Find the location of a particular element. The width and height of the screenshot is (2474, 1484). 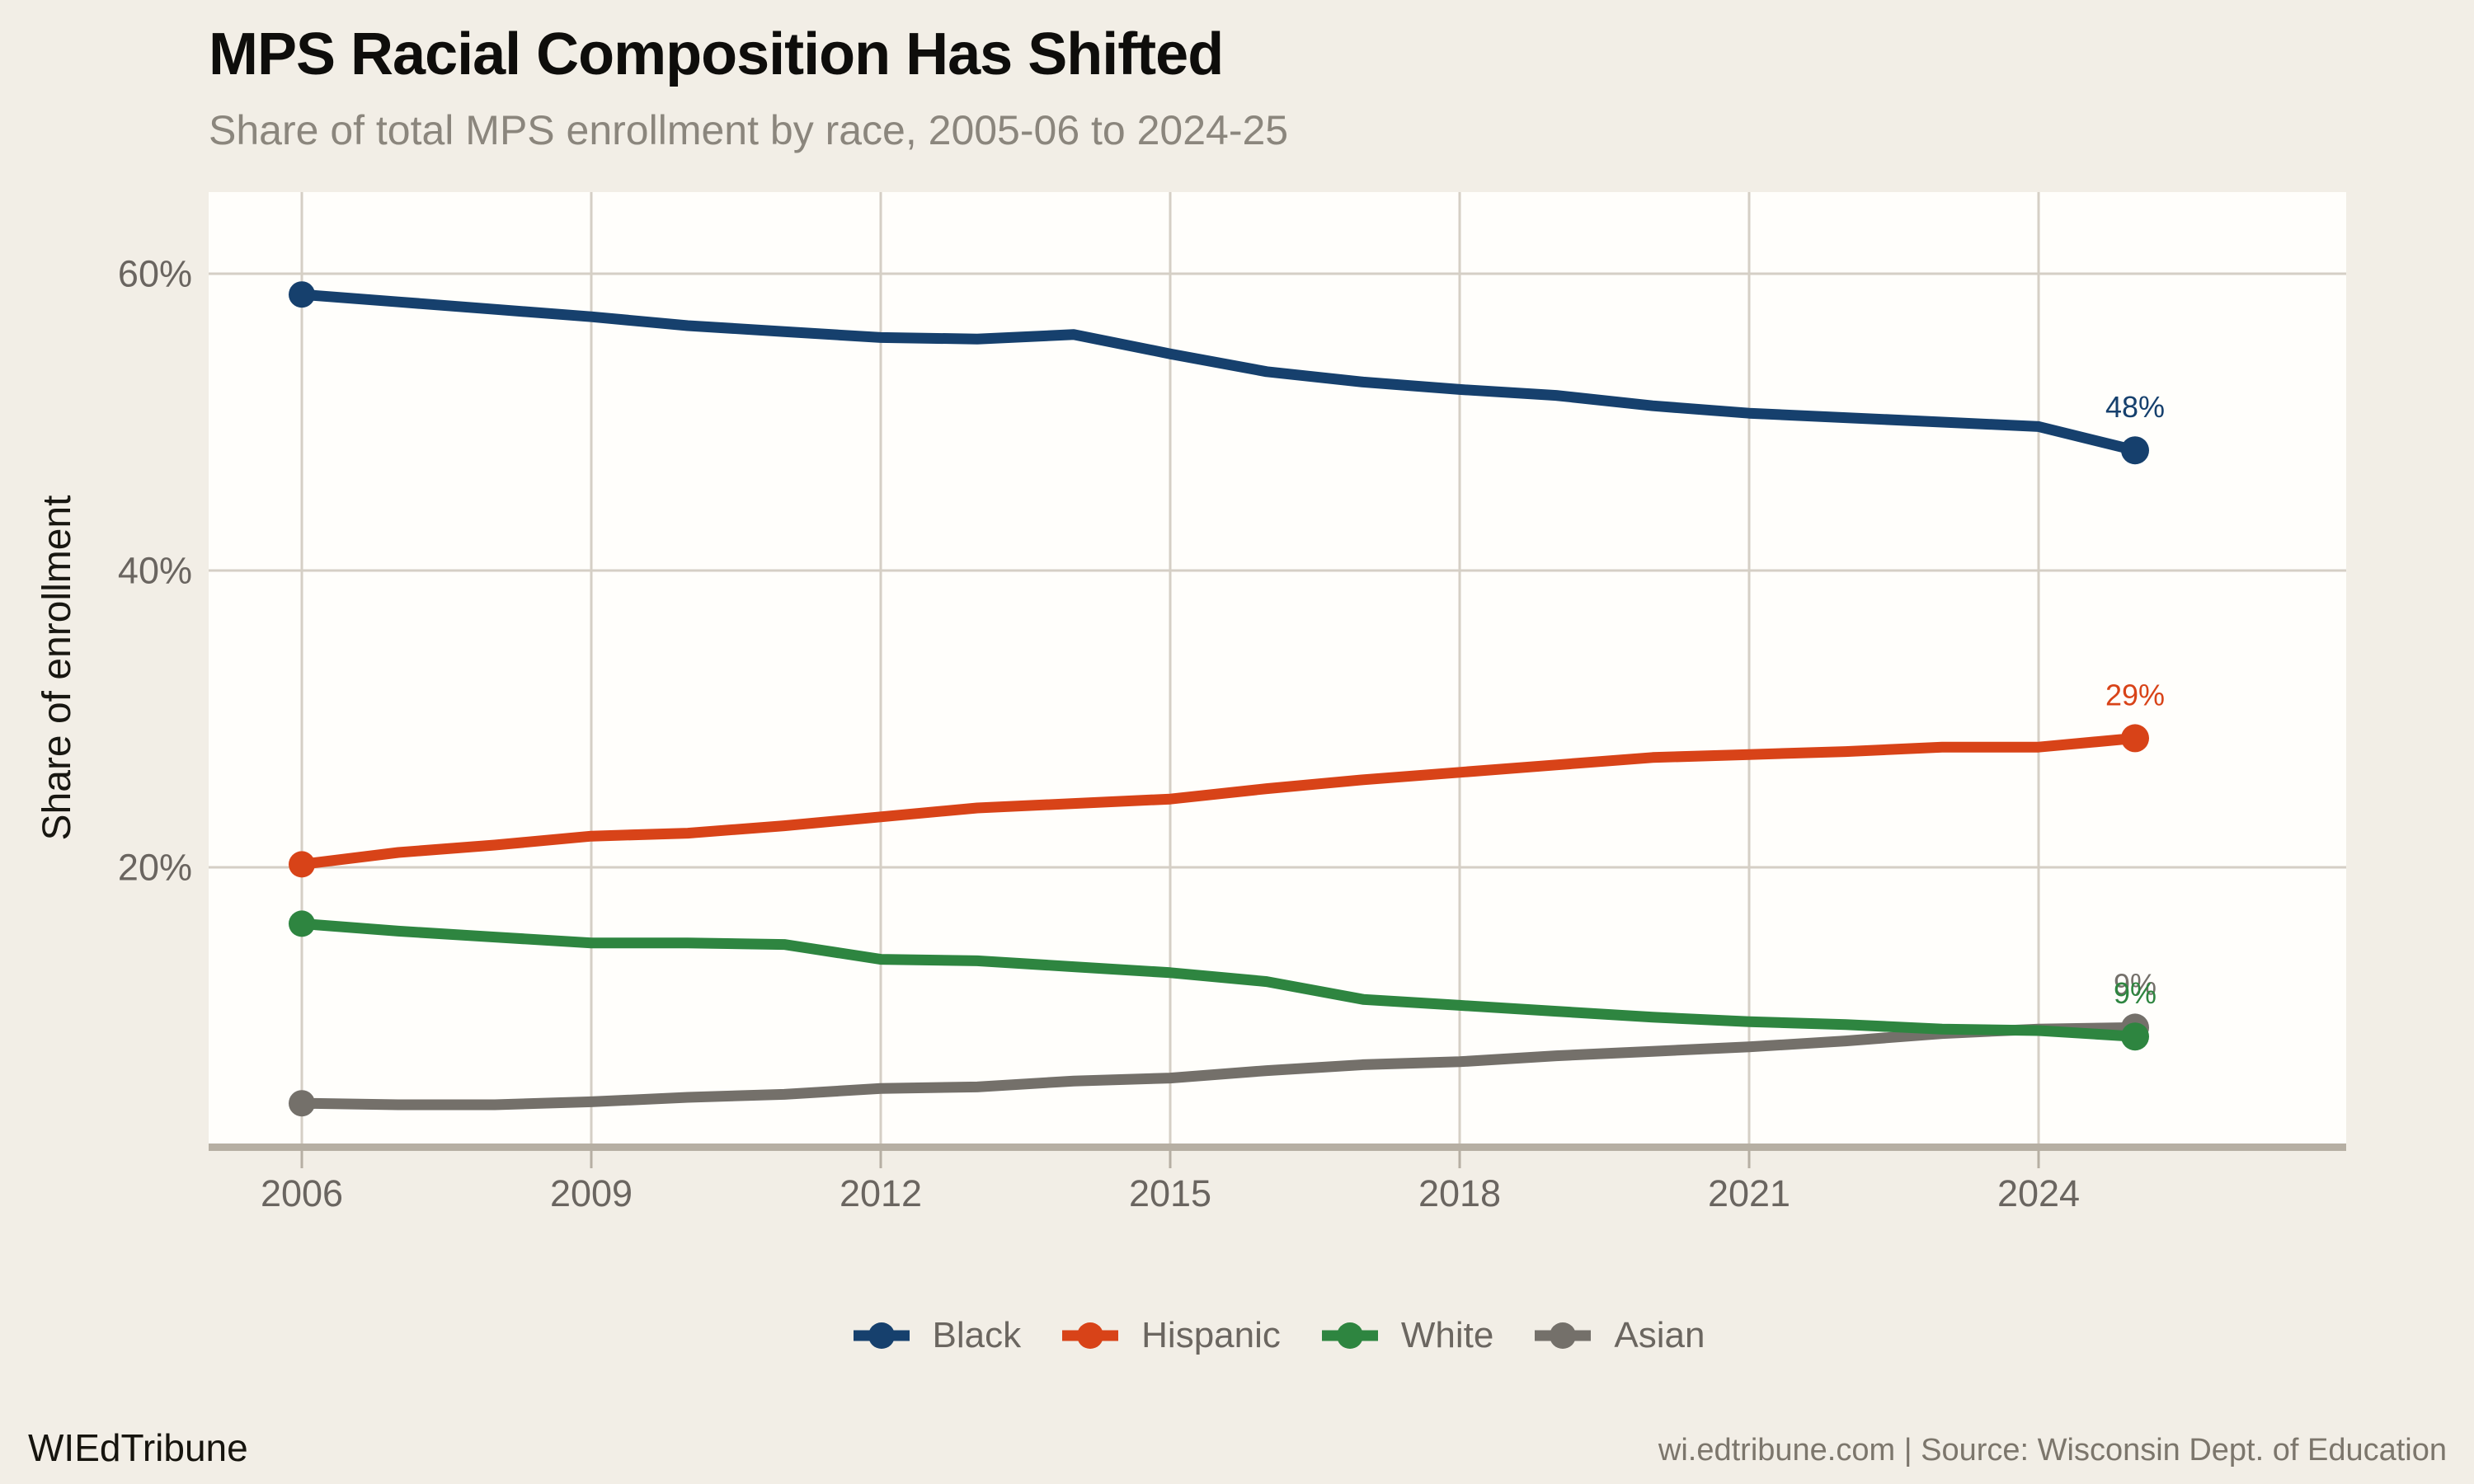

legend-marker-black-icon is located at coordinates (881, 1335).